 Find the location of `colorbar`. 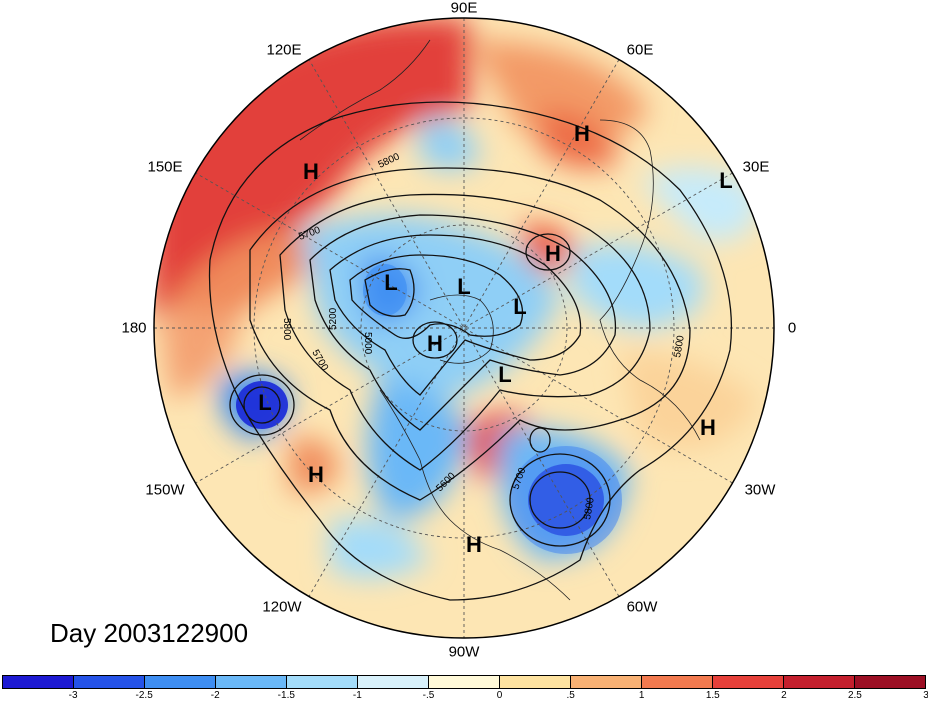

colorbar is located at coordinates (464, 682).